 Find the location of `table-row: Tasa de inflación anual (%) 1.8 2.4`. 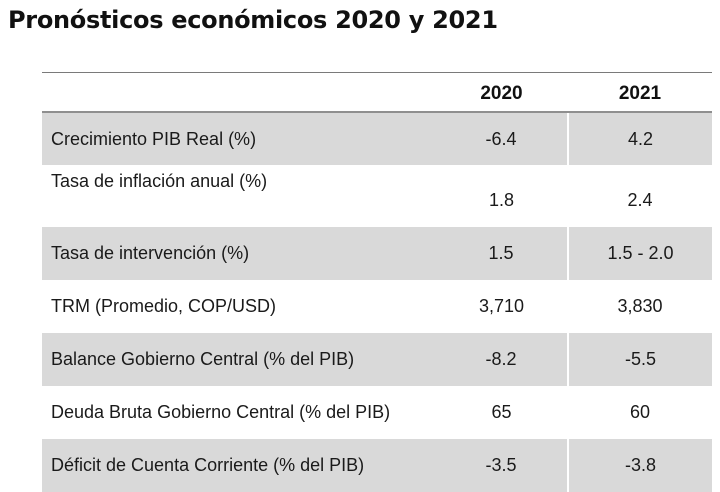

table-row: Tasa de inflación anual (%) 1.8 2.4 is located at coordinates (377, 196).